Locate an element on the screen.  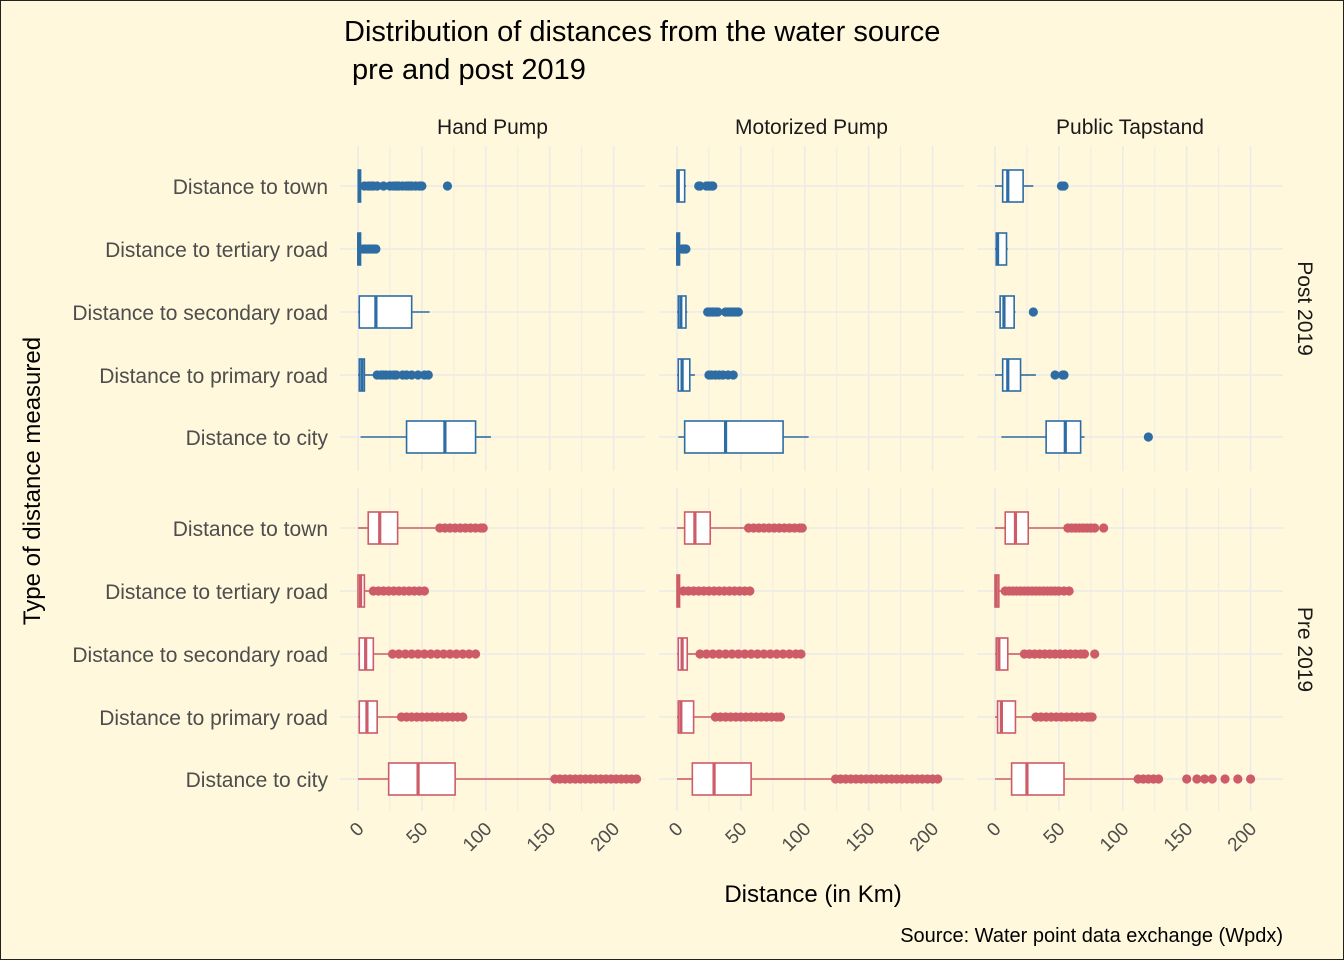
outlier-hand-pump-pre-2019-distance-to-town is located at coordinates (483, 528).